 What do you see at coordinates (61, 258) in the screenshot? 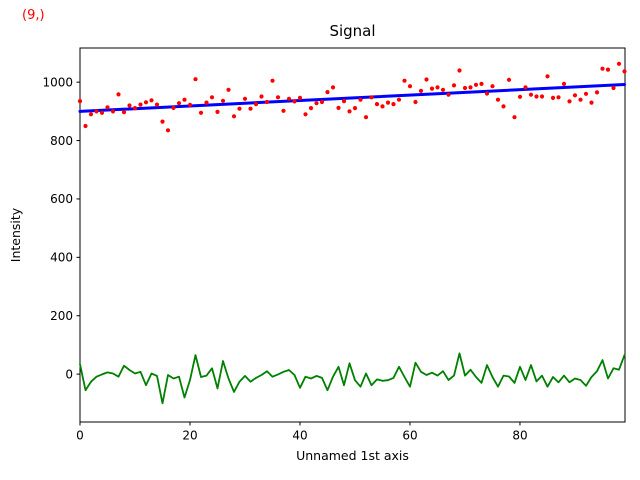
I see `y-tick-label: 400` at bounding box center [61, 258].